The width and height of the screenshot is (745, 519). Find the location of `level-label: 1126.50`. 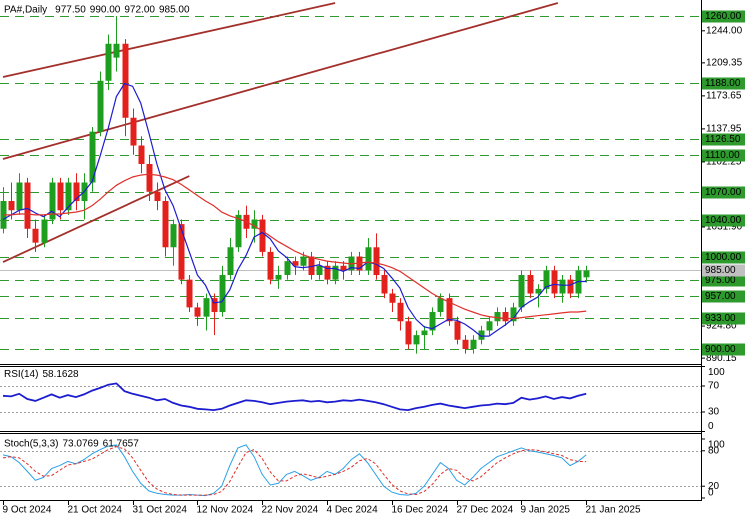

level-label: 1126.50 is located at coordinates (723, 139).